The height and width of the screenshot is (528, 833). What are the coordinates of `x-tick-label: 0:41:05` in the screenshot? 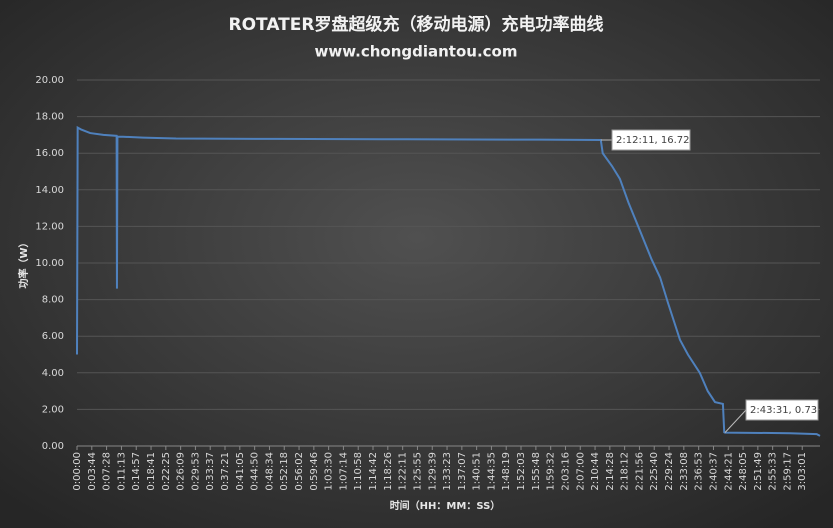 It's located at (240, 471).